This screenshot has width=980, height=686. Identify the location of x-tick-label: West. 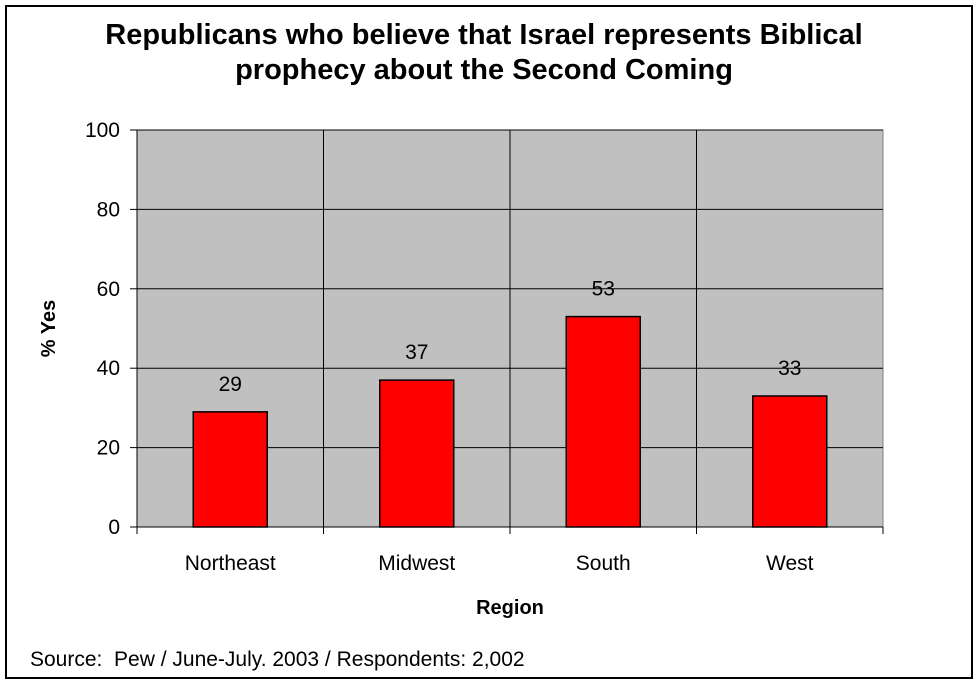
(790, 563).